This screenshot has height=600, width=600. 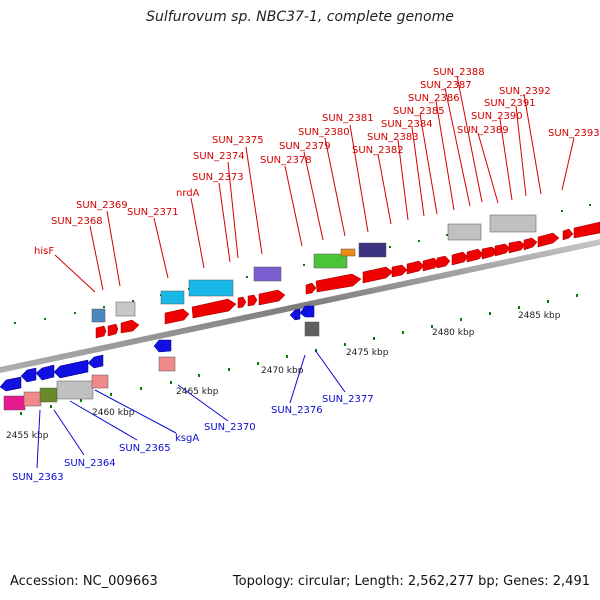 I want to click on gene-label: SUN_2391, so click(x=510, y=103).